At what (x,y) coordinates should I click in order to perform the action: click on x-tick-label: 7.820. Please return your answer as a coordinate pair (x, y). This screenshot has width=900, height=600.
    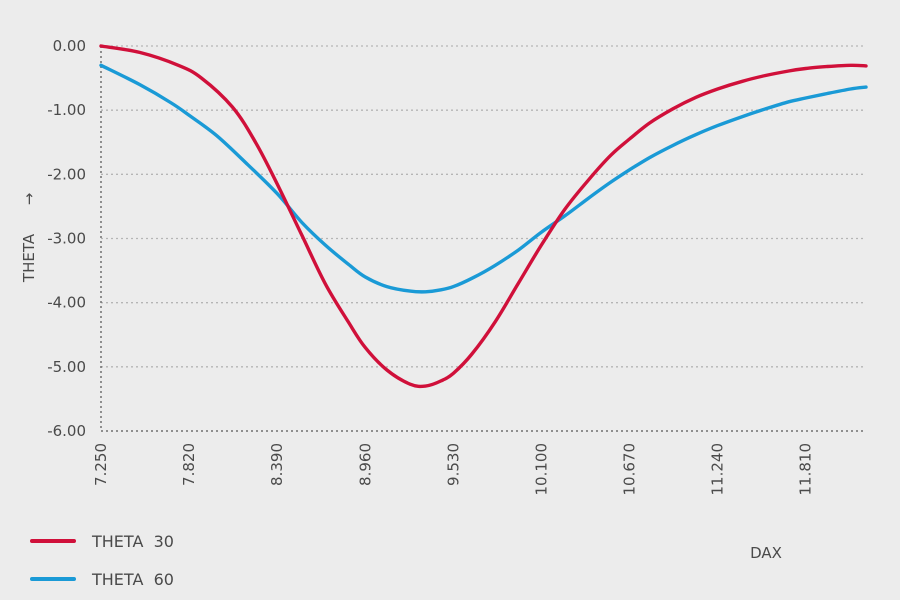
    Looking at the image, I should click on (189, 464).